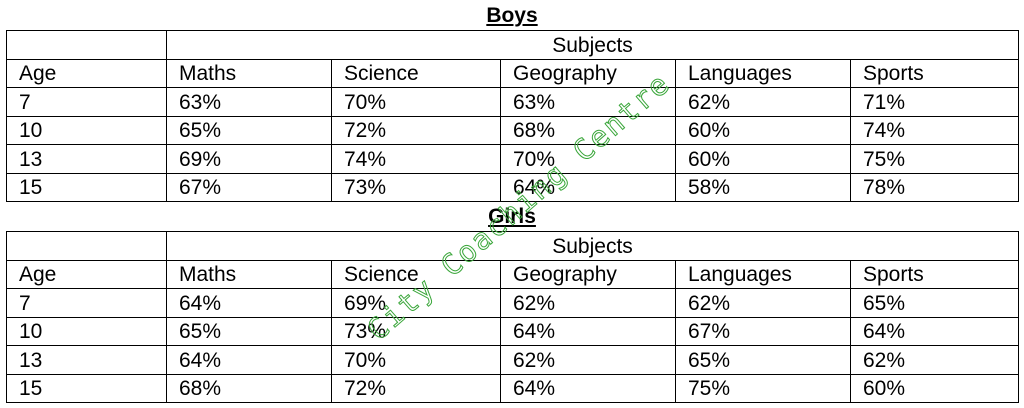  What do you see at coordinates (86, 73) in the screenshot?
I see `boys-col-header-age: Age` at bounding box center [86, 73].